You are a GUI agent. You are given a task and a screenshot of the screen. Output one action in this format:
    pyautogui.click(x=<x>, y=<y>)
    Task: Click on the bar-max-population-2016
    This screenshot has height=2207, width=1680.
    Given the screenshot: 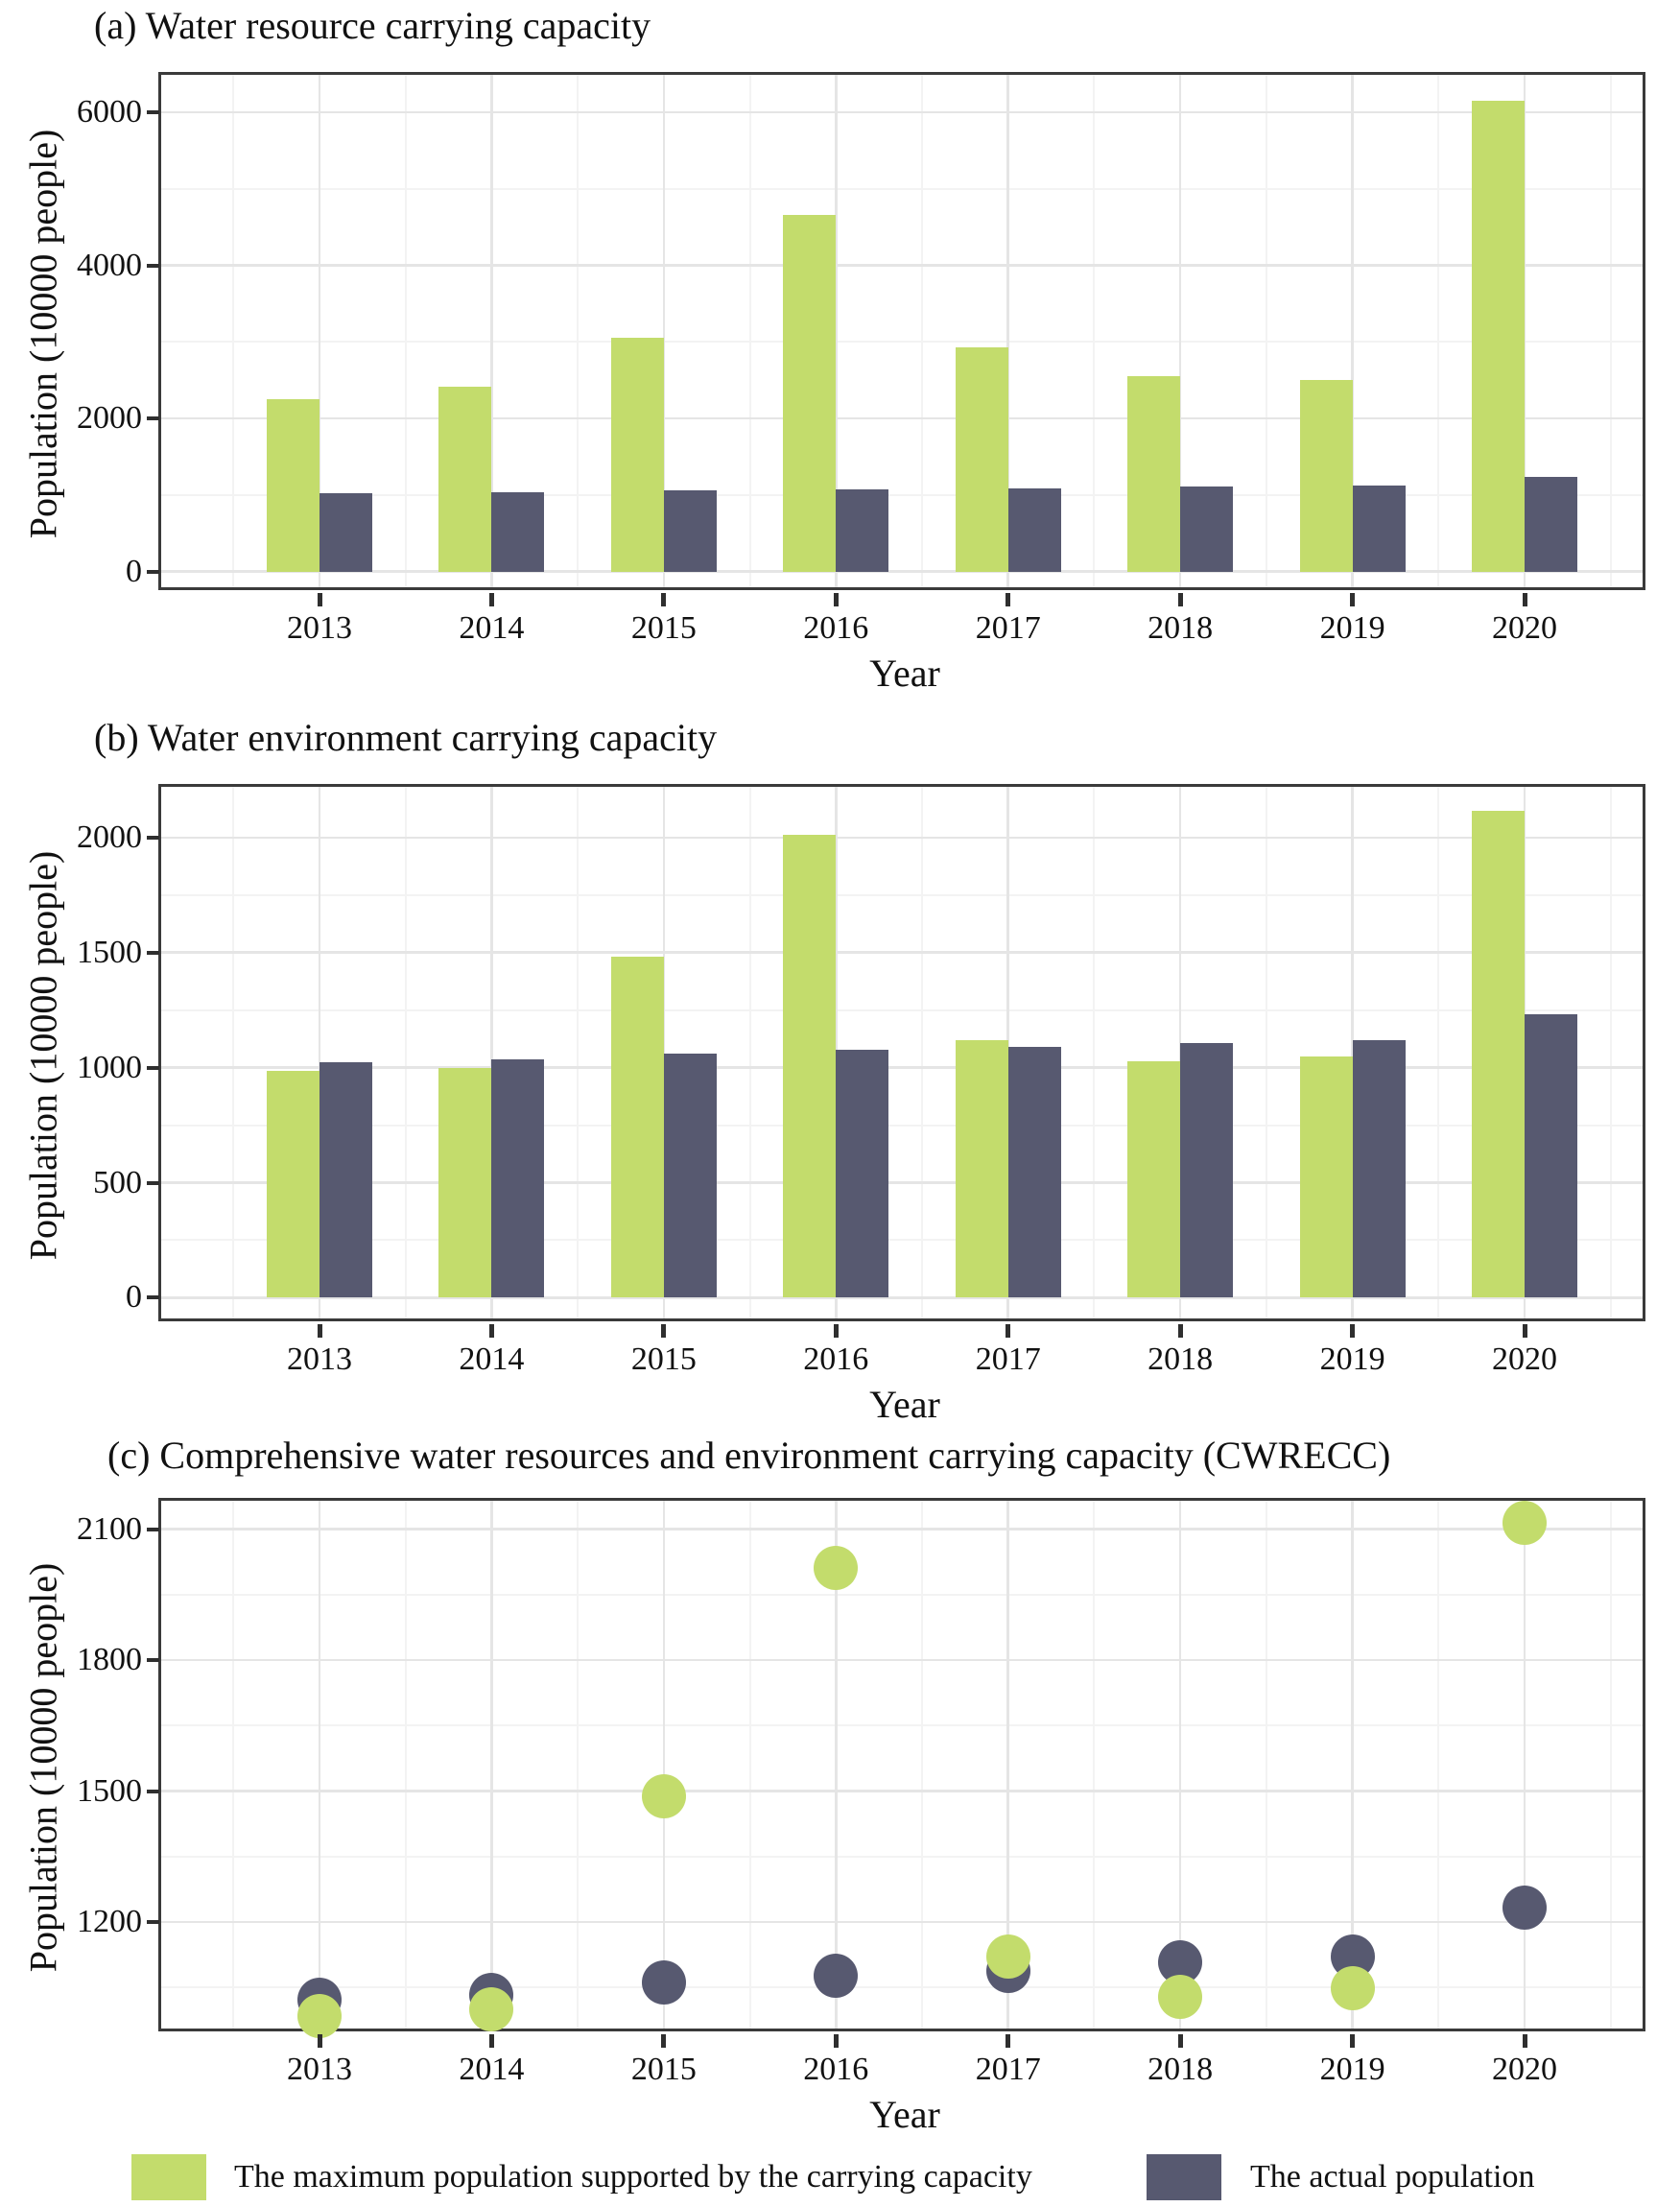 What is the action you would take?
    pyautogui.click(x=810, y=393)
    